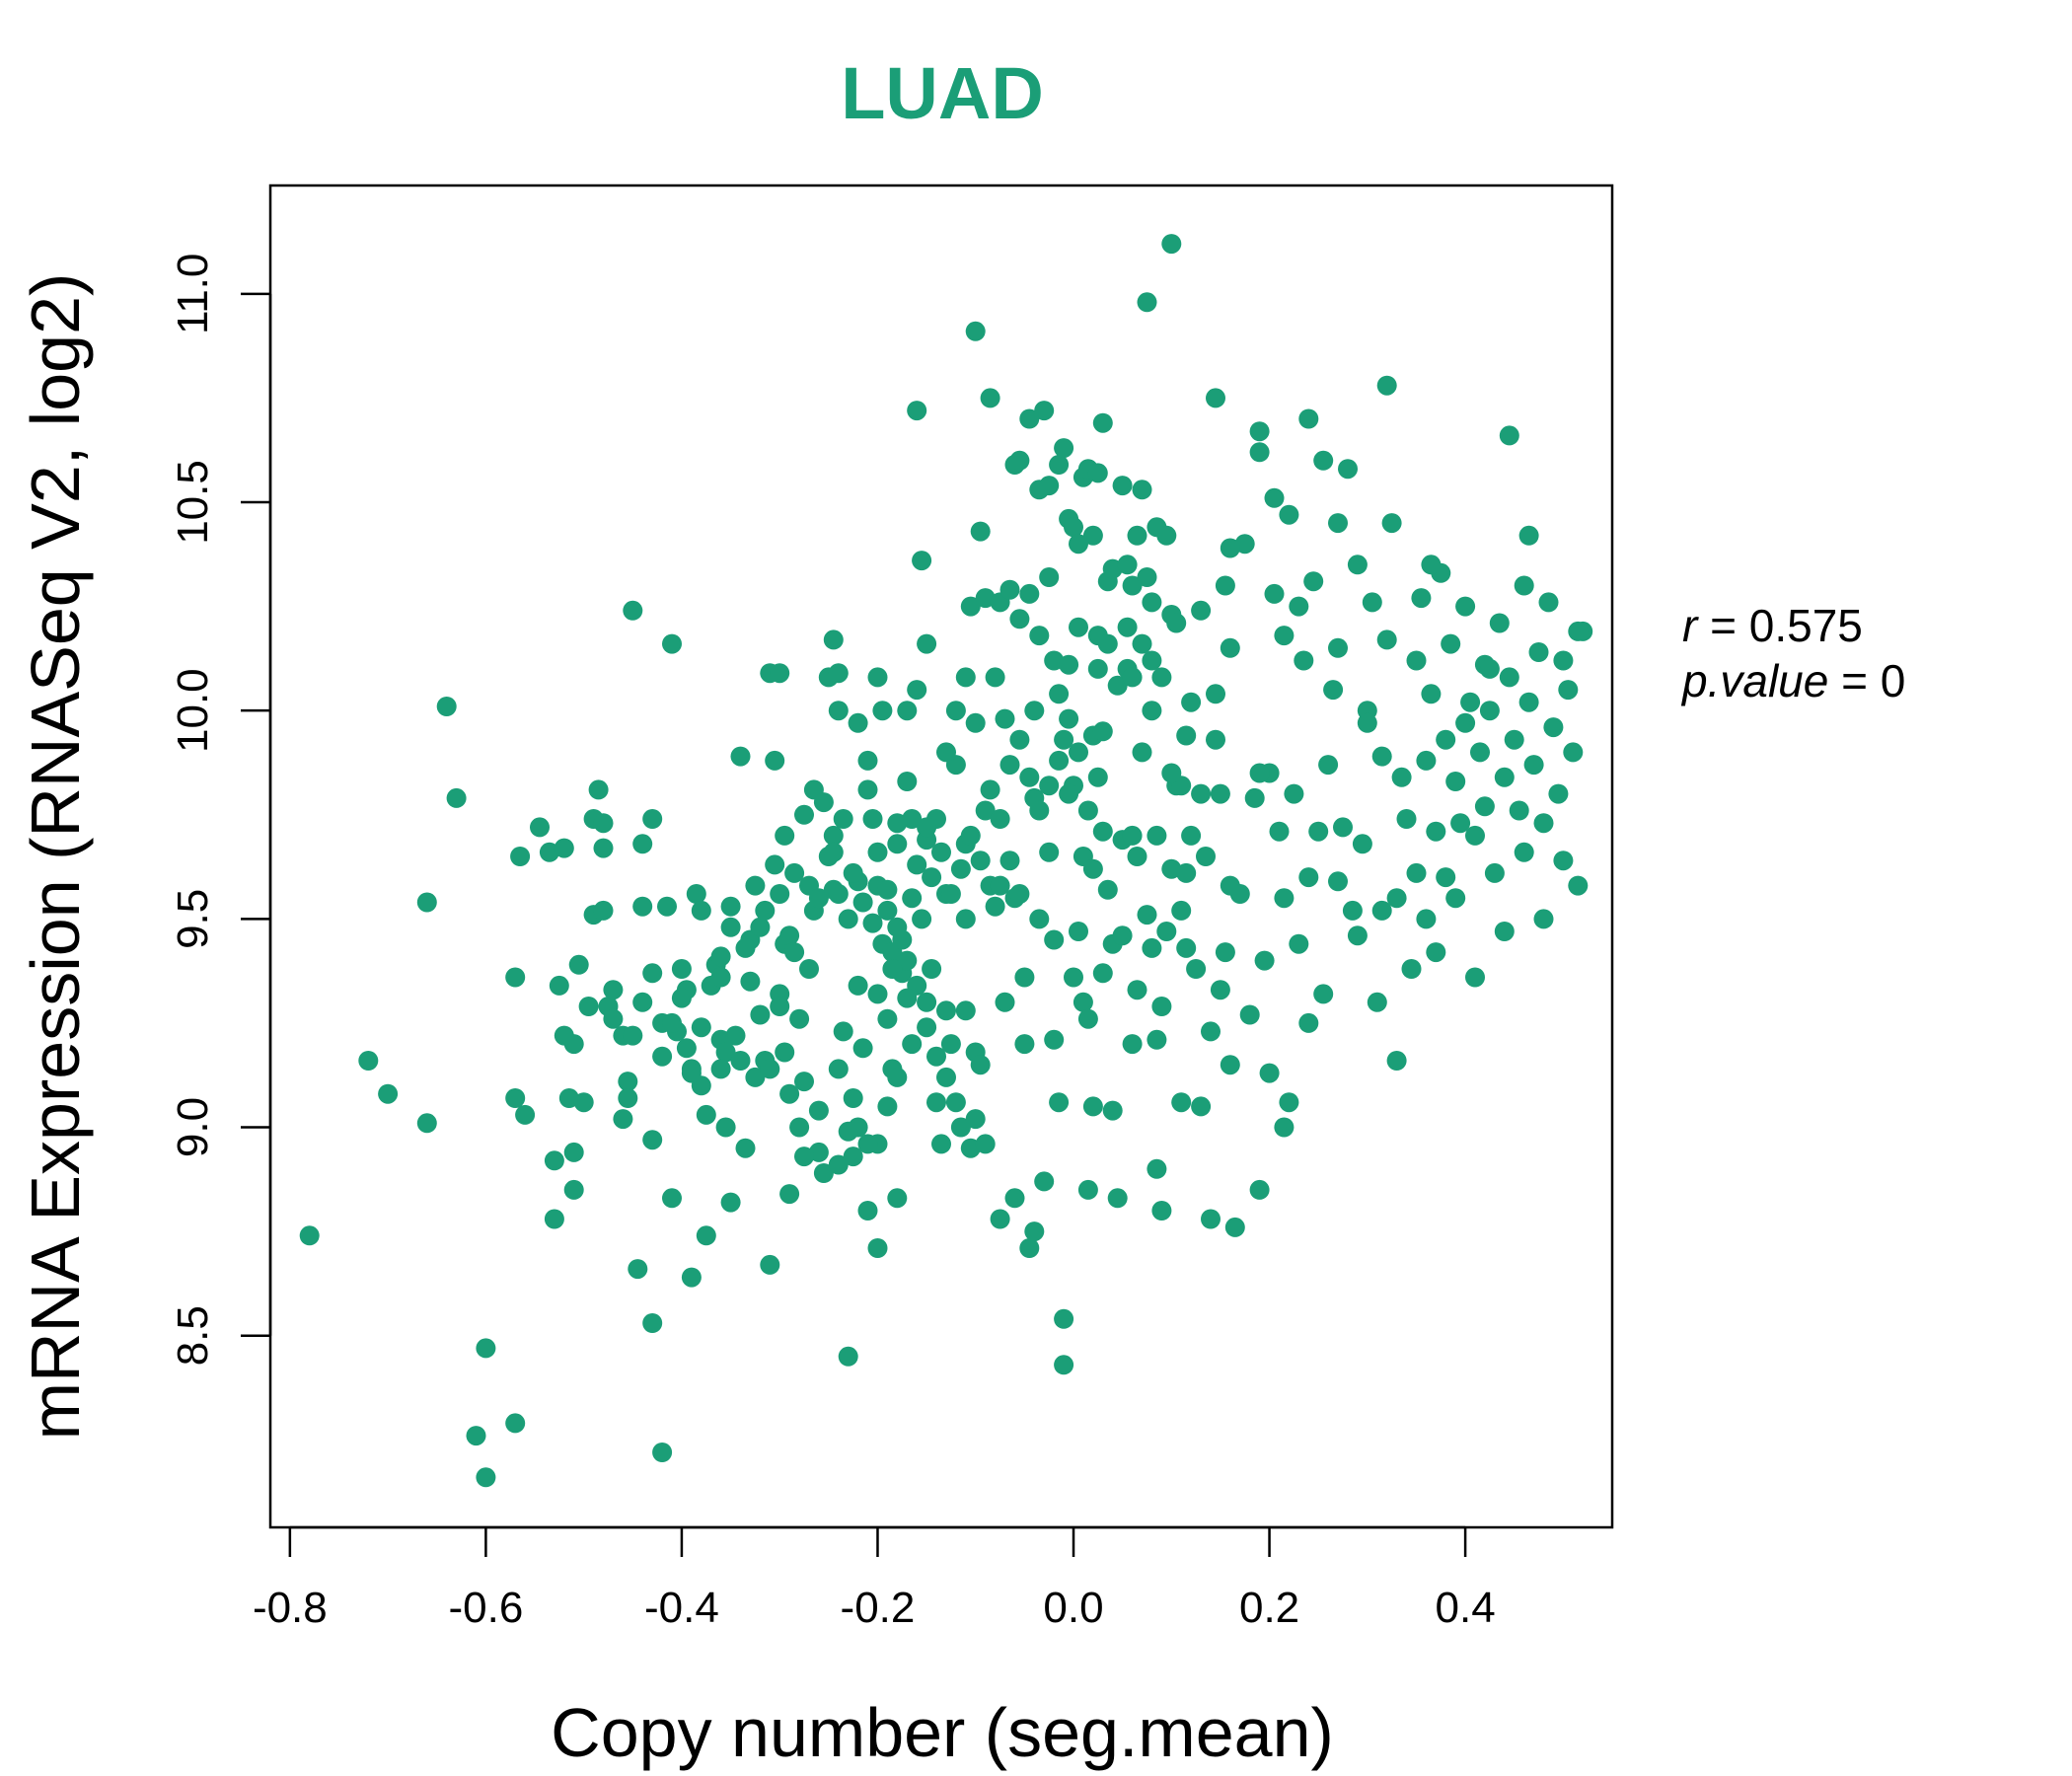 The image size is (2072, 1776). What do you see at coordinates (1806, 625) in the screenshot?
I see `r-value: 0.575` at bounding box center [1806, 625].